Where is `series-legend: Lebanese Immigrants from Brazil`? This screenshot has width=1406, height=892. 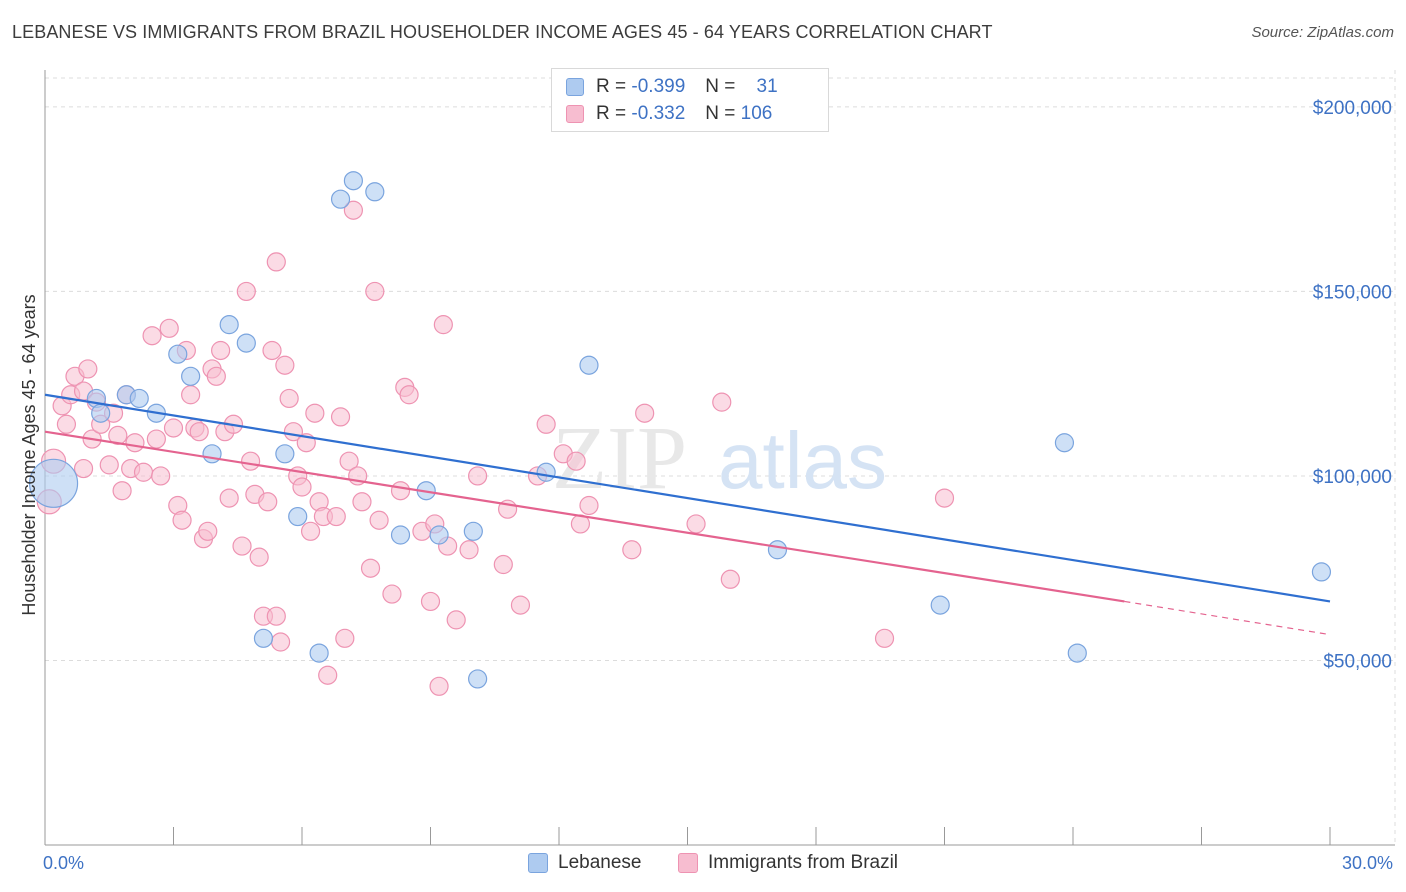 series-legend: Lebanese Immigrants from Brazil is located at coordinates (703, 865).